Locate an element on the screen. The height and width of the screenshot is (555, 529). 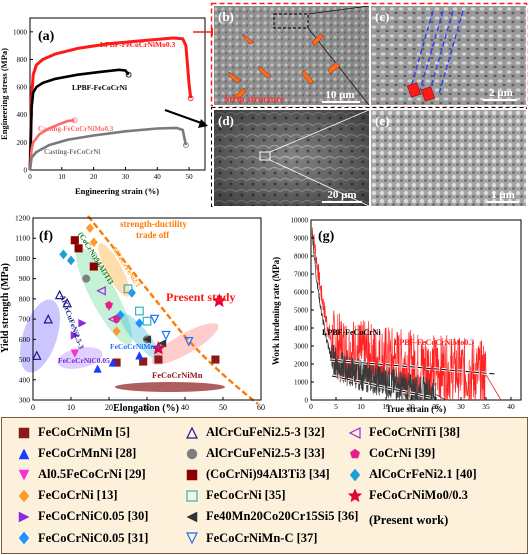
x-tick-label: 40 is located at coordinates (158, 177).